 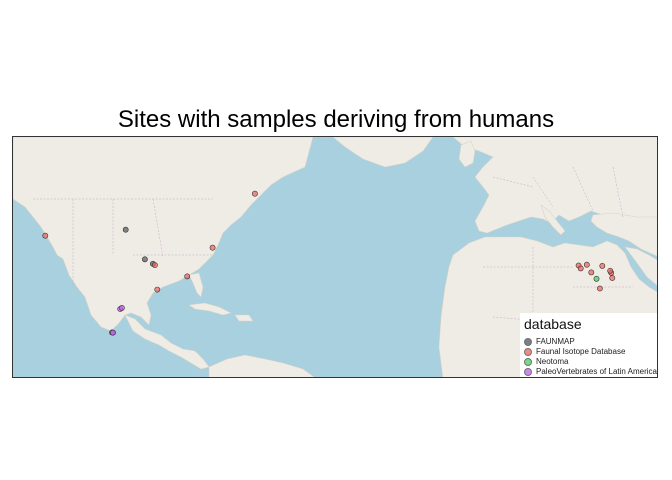 What do you see at coordinates (581, 351) in the screenshot?
I see `legend-label: Faunal Isotope Database` at bounding box center [581, 351].